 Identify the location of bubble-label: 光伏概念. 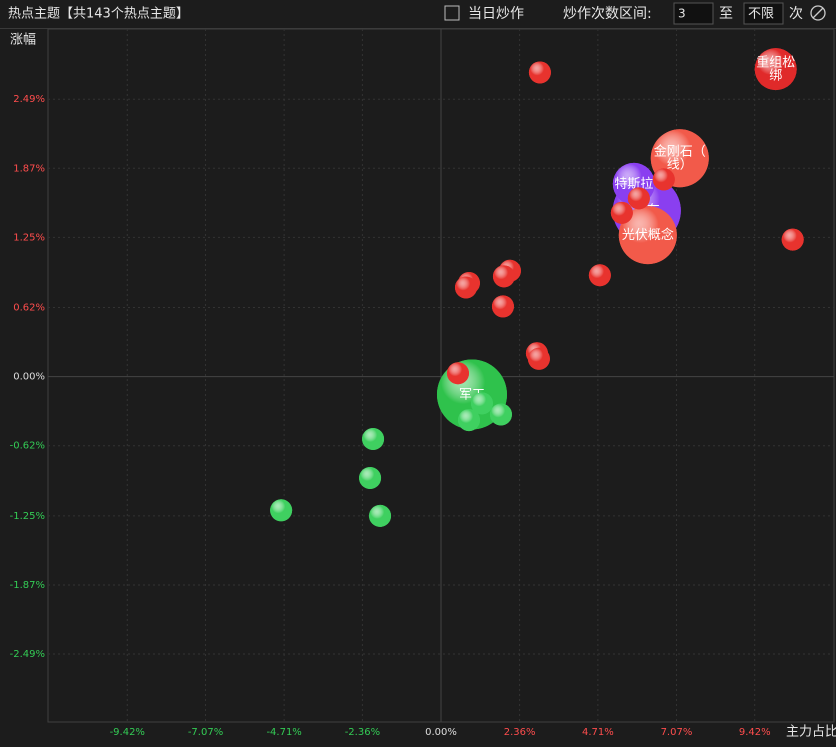
(648, 235).